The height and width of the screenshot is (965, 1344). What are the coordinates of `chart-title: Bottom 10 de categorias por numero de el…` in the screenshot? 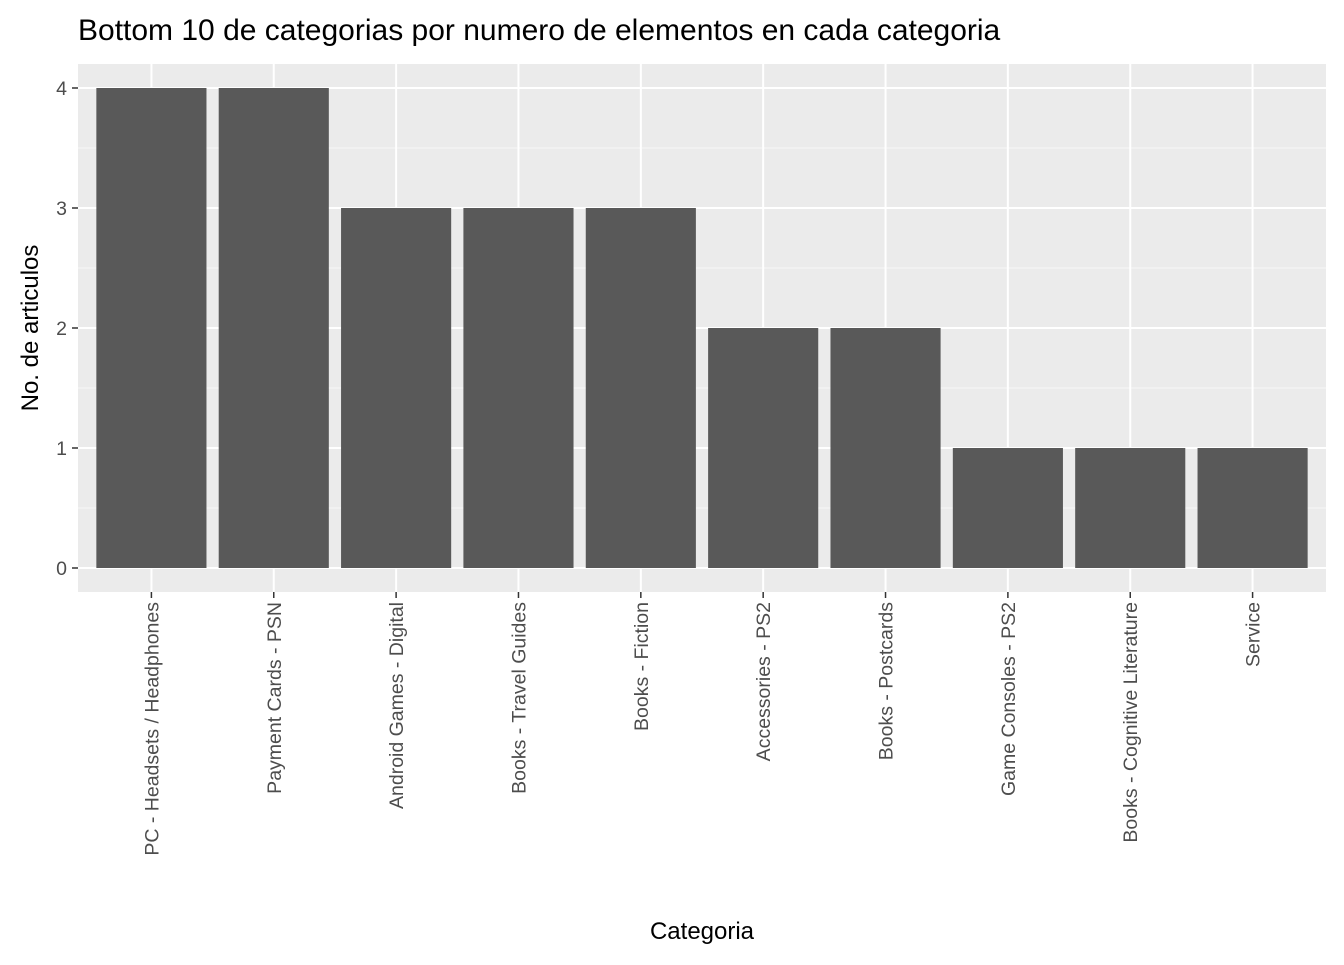 It's located at (539, 30).